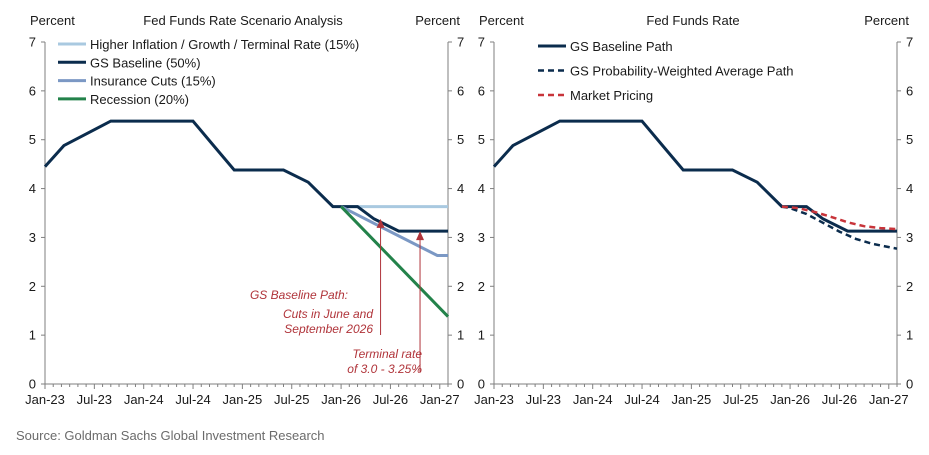  I want to click on chart-title: Fed Funds Rate, so click(692, 20).